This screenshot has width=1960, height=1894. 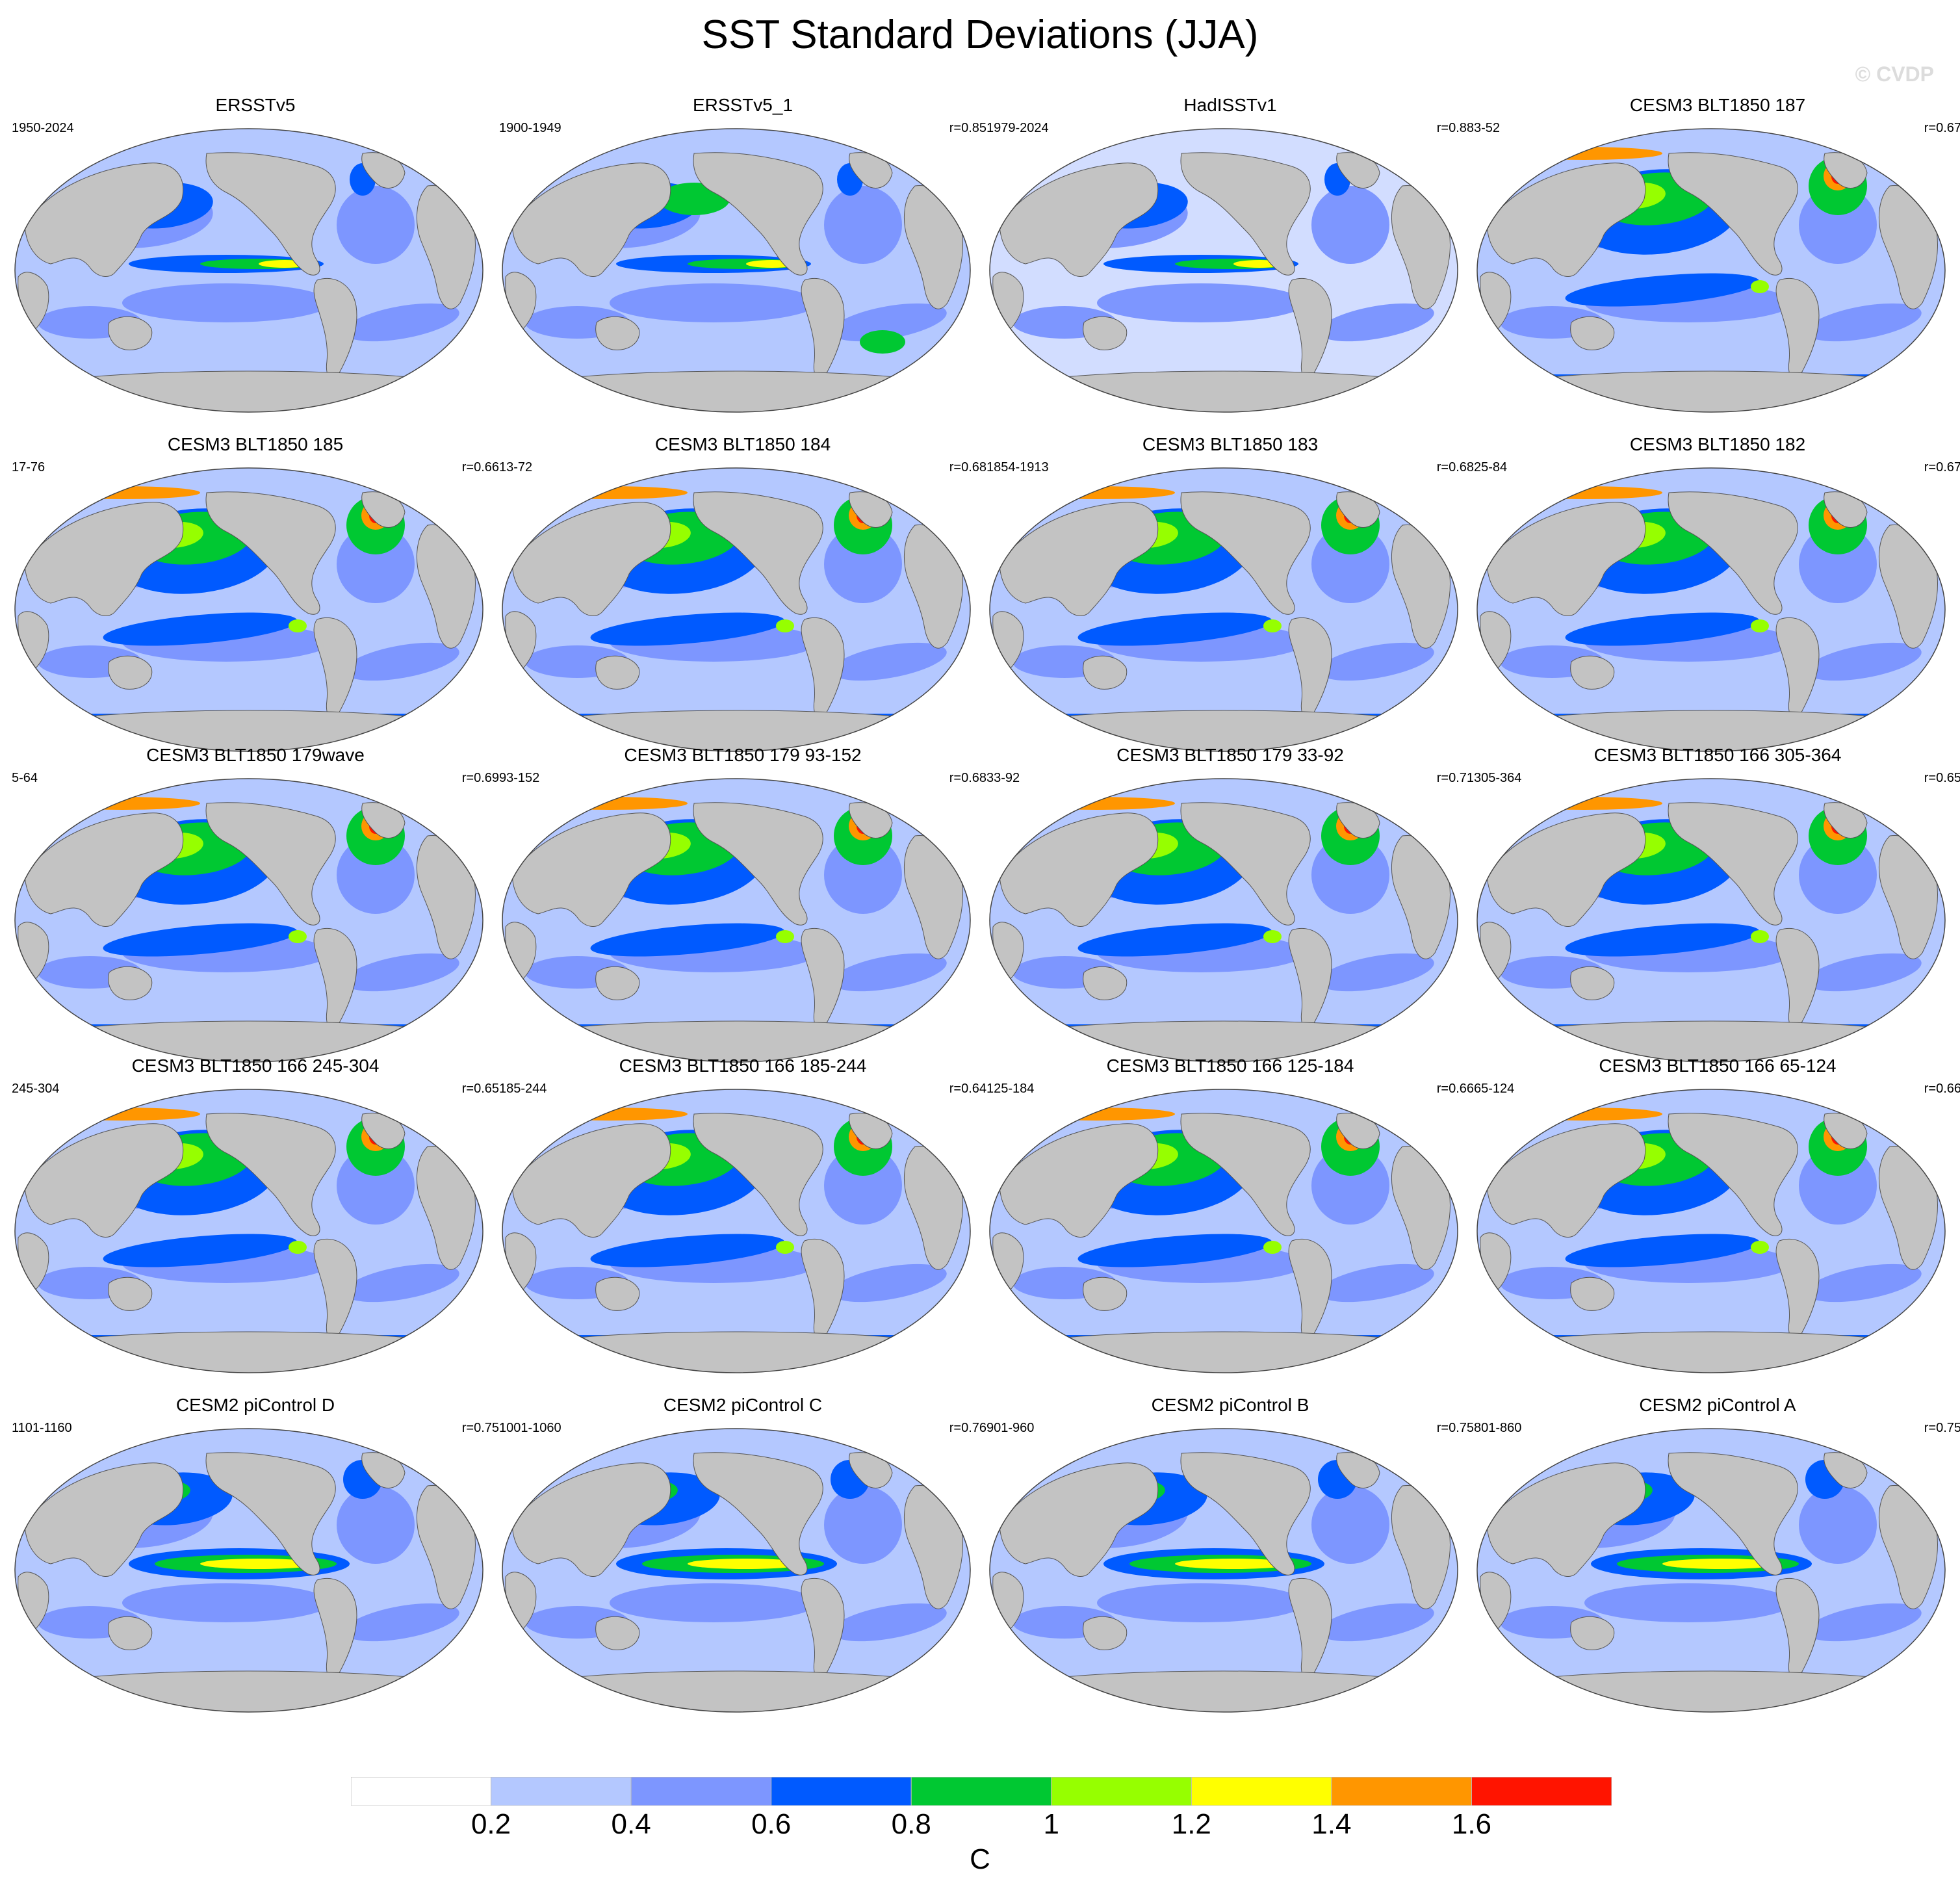 I want to click on panel-title: CESM3 BLT1850 166 305-364, so click(x=1717, y=755).